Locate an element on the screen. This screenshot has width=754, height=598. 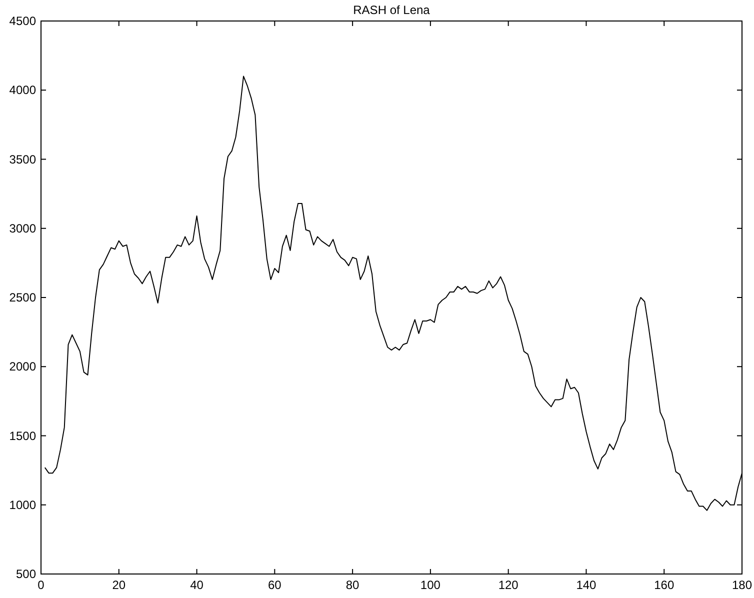
x-tick-label: 180 is located at coordinates (742, 585).